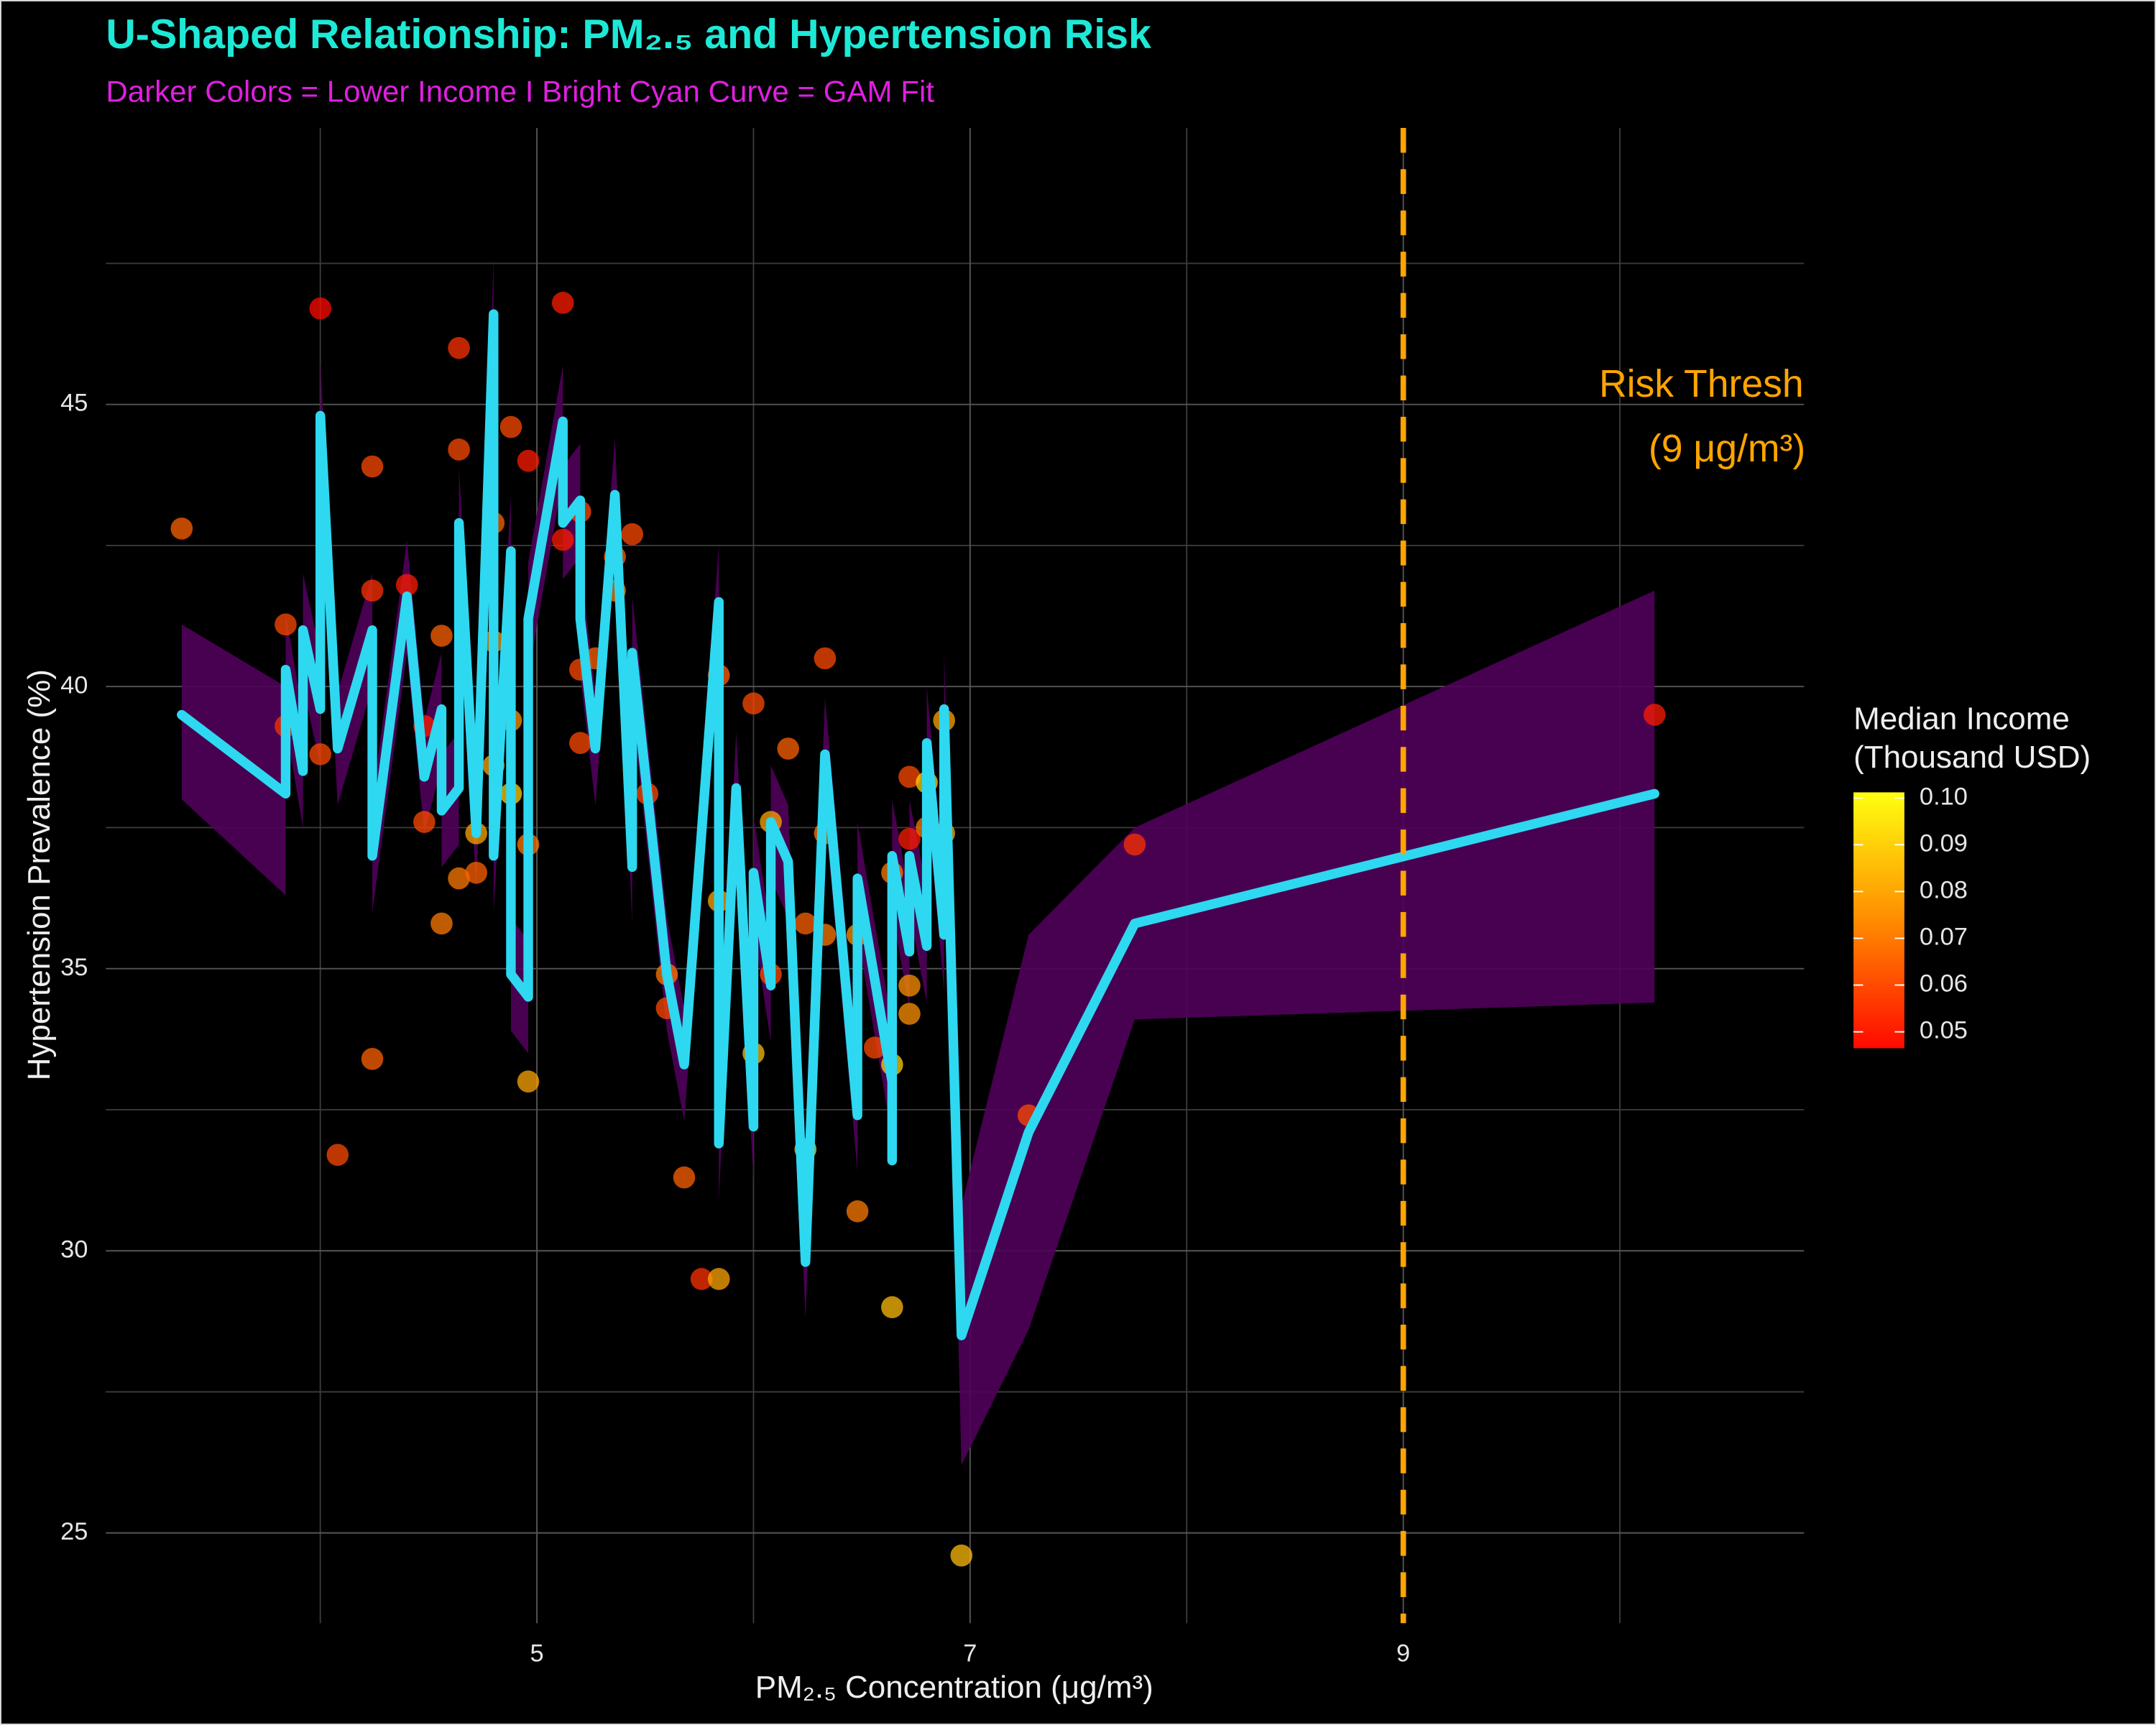  Describe the element at coordinates (1944, 889) in the screenshot. I see `colorbar-label: 0.08` at that location.